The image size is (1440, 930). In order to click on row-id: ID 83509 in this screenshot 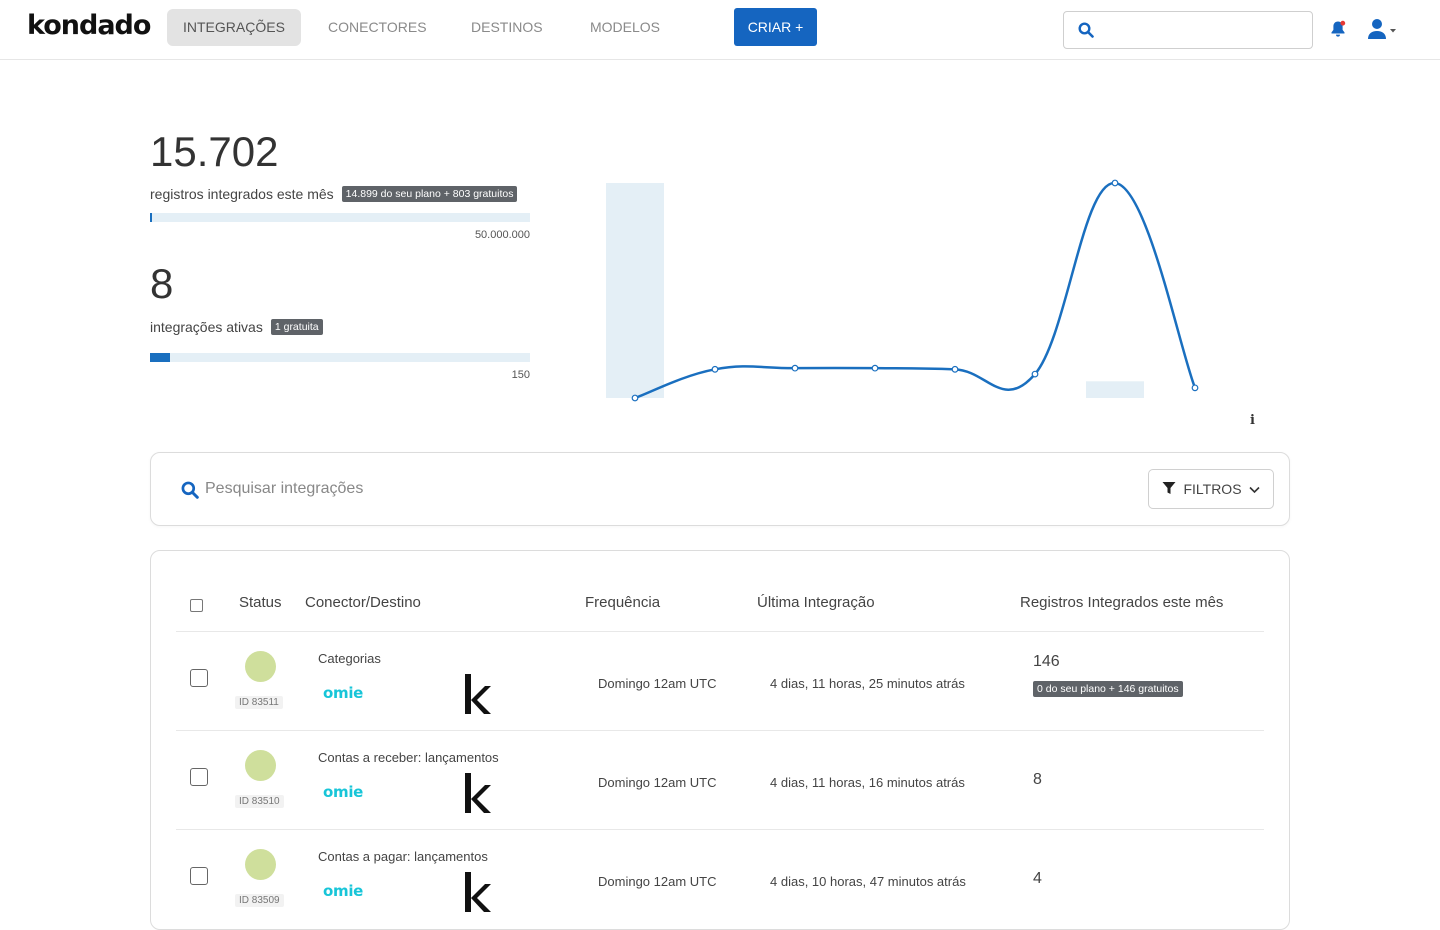, I will do `click(259, 900)`.